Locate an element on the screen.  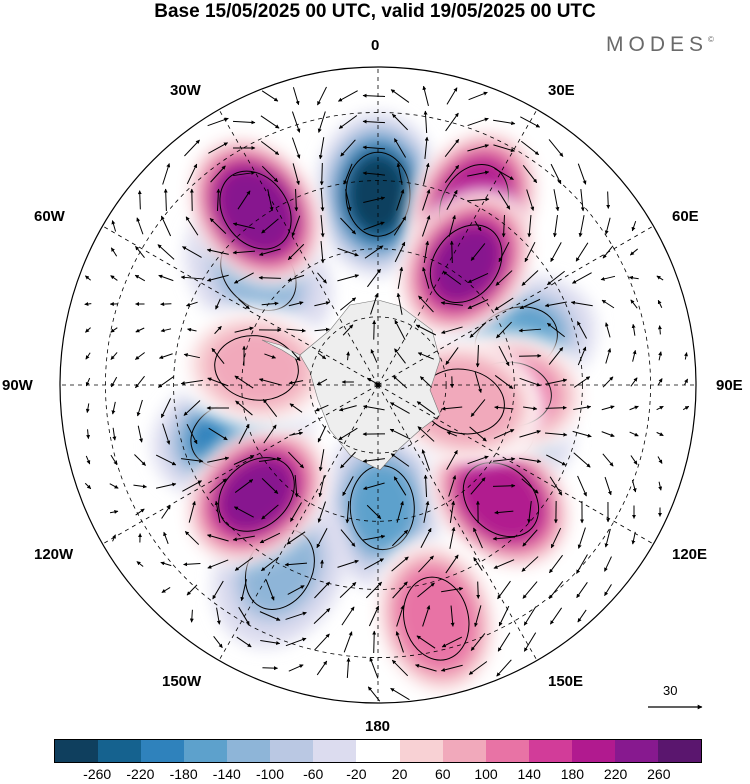
lon-label-120e: 120E is located at coordinates (689, 555).